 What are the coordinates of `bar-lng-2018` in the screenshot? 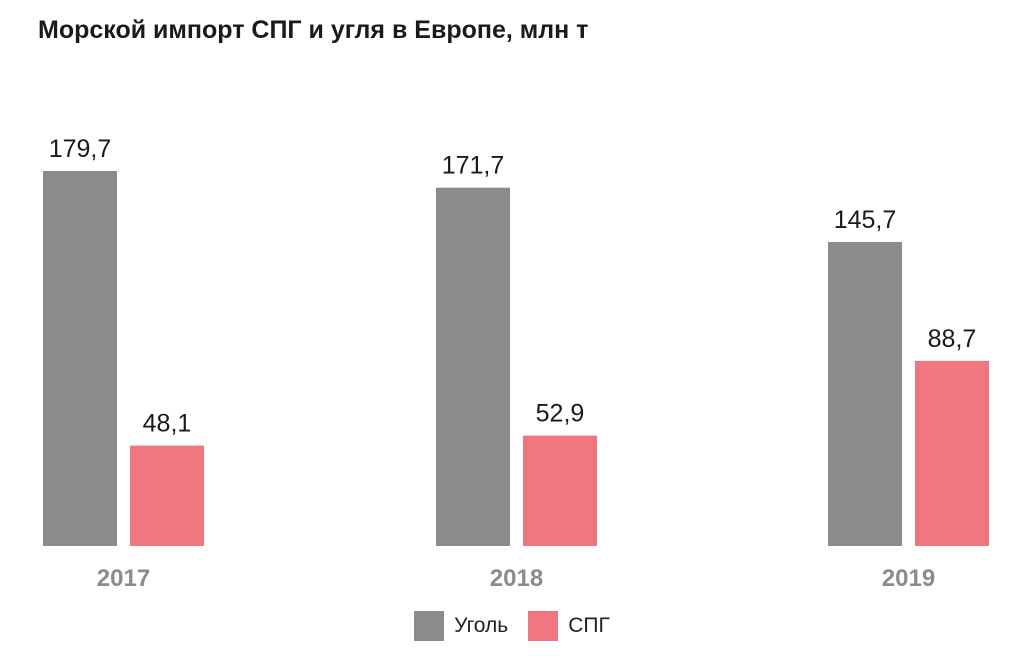 It's located at (560, 490).